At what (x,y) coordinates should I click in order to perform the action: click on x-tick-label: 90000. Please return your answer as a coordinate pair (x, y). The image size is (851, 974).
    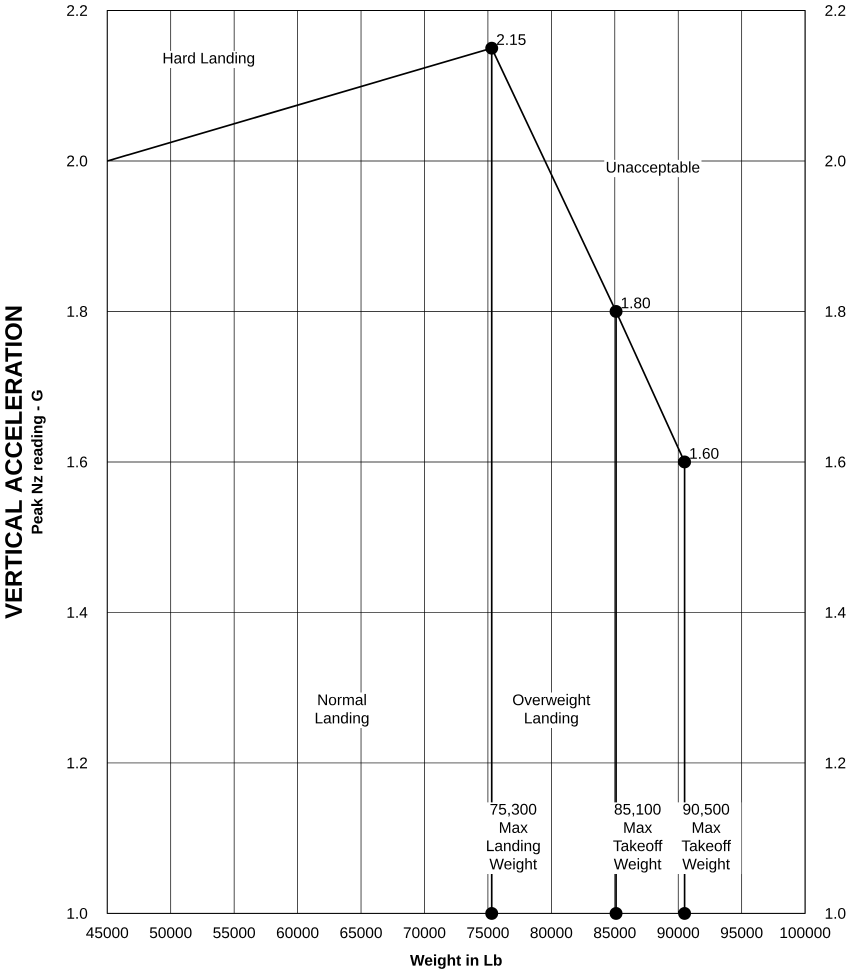
    Looking at the image, I should click on (678, 932).